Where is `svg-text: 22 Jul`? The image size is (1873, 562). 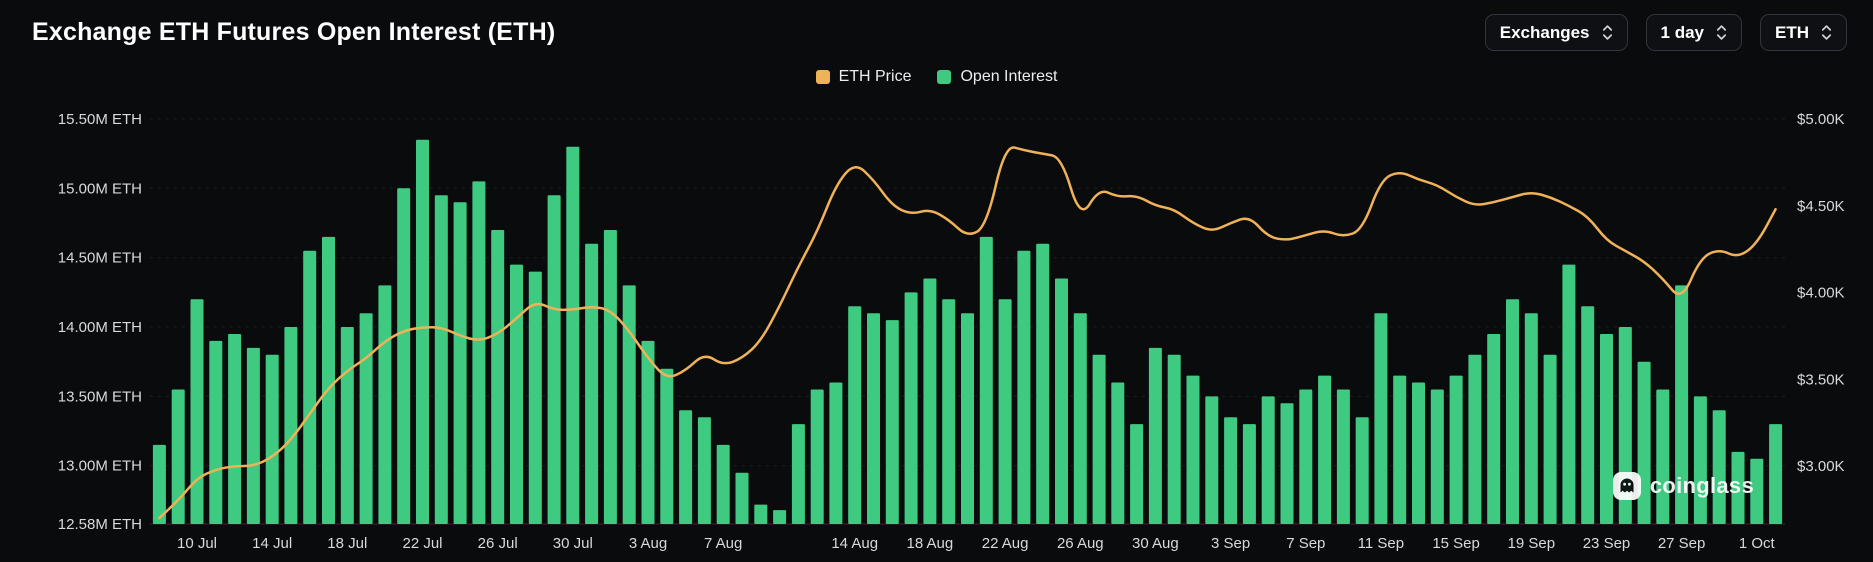
svg-text: 22 Jul is located at coordinates (422, 543).